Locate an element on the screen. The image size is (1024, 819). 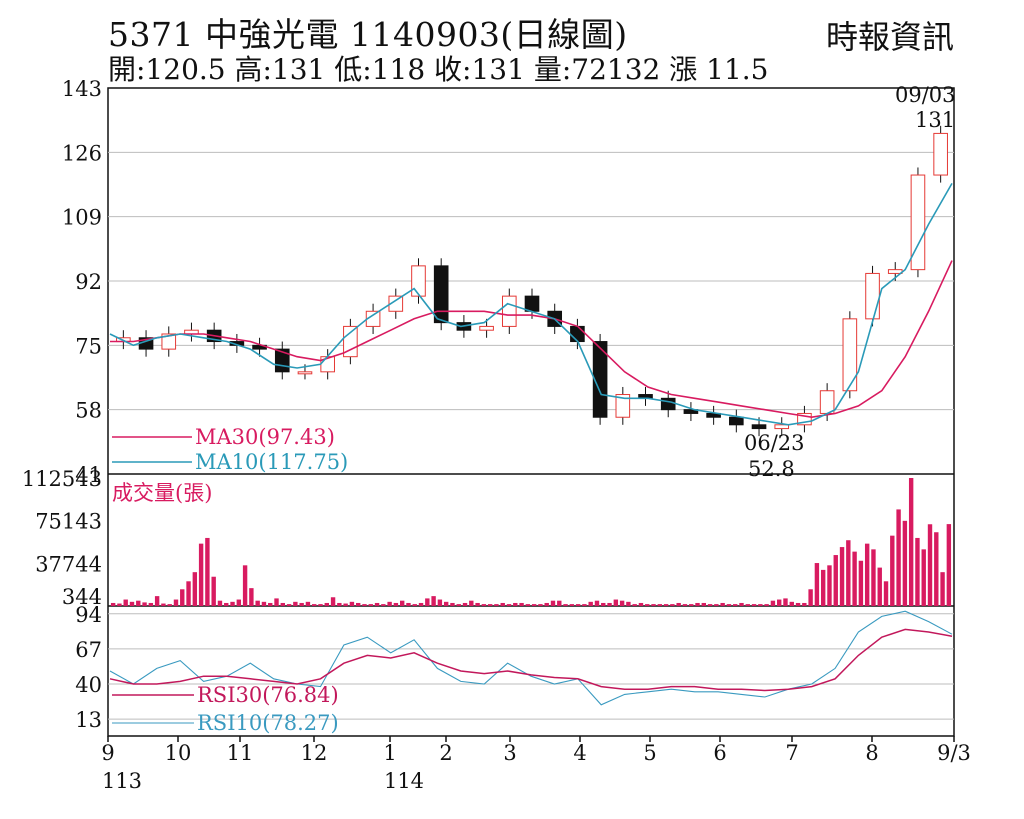
annotation-high-value: 131 is located at coordinates (935, 120).